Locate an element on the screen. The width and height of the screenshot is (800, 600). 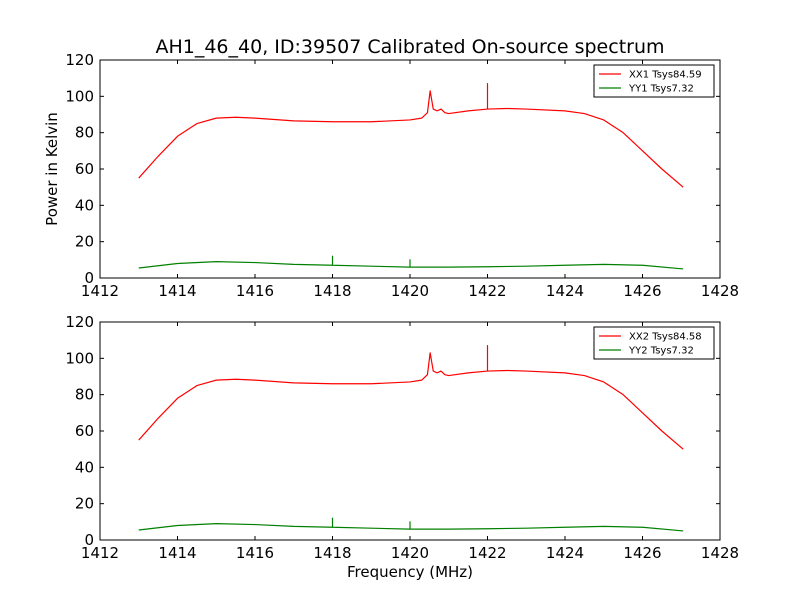
x-axis-label: Frequency (MHz) is located at coordinates (410, 572).